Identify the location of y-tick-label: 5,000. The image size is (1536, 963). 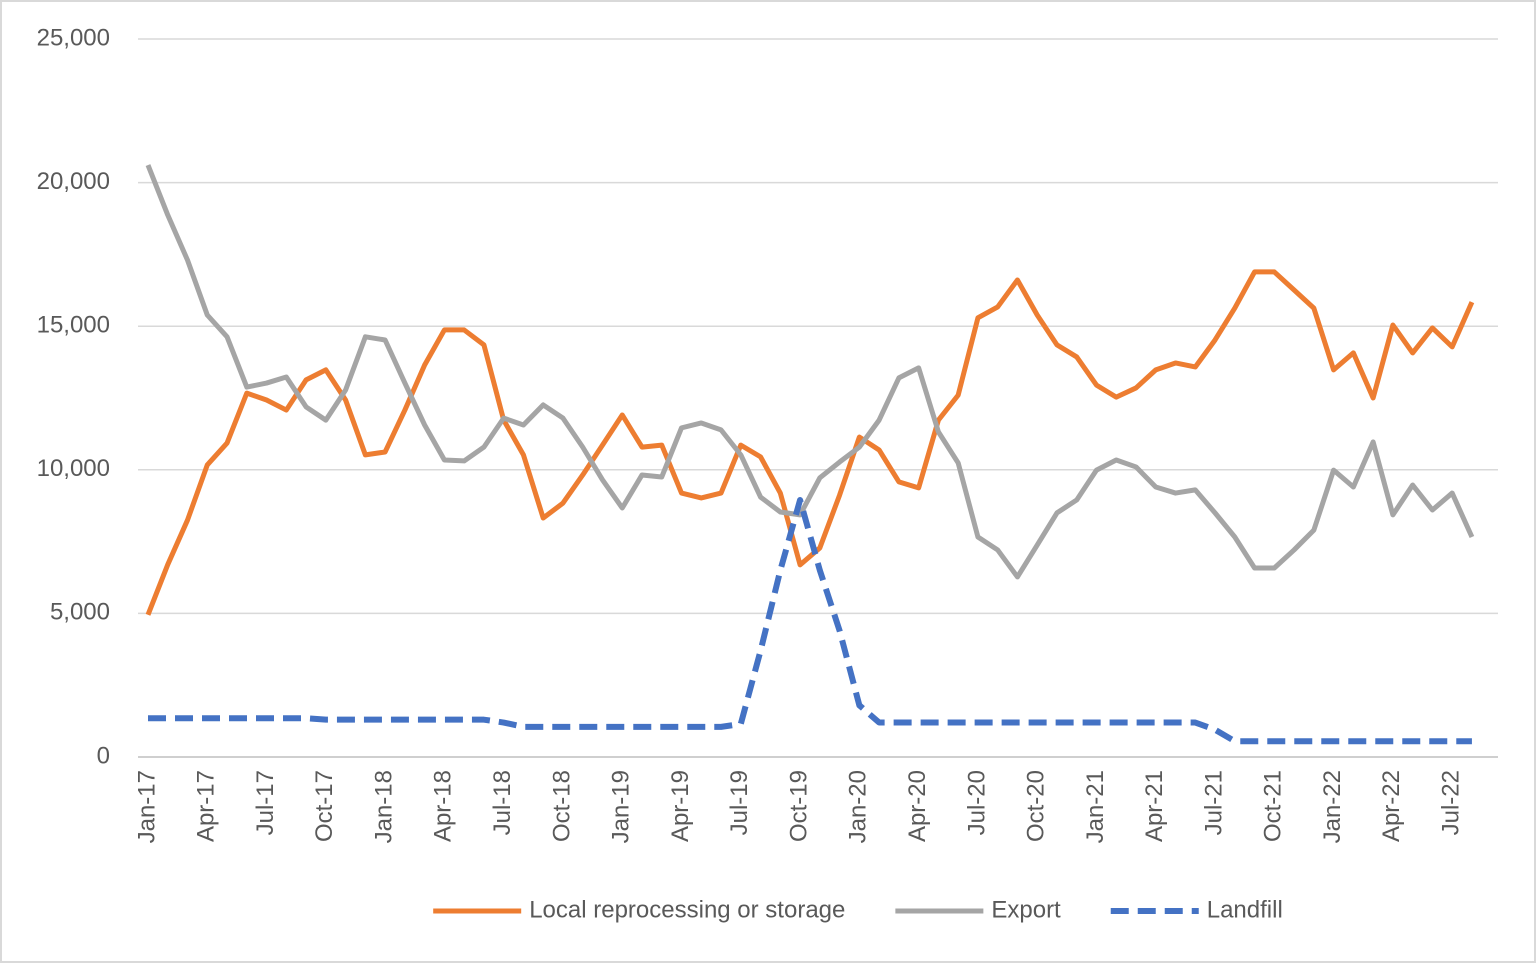
(80, 612).